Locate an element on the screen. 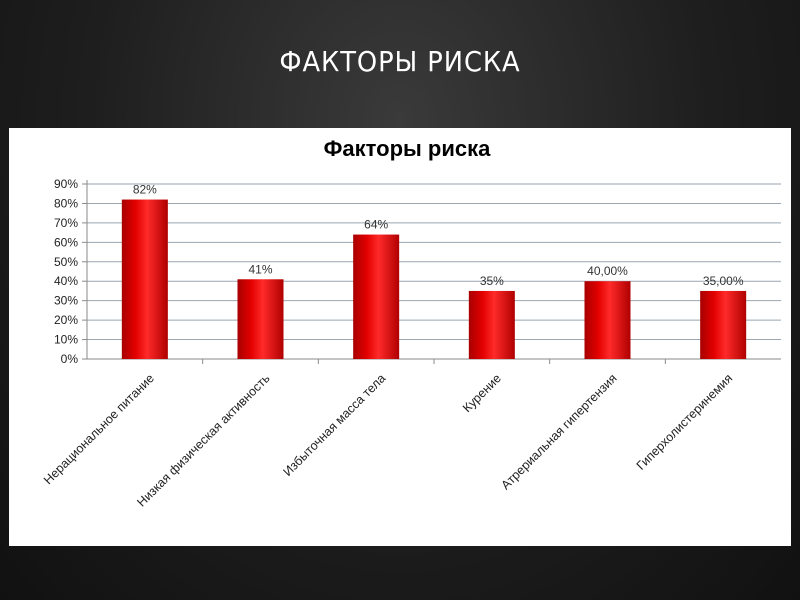  category-label: Курение is located at coordinates (482, 393).